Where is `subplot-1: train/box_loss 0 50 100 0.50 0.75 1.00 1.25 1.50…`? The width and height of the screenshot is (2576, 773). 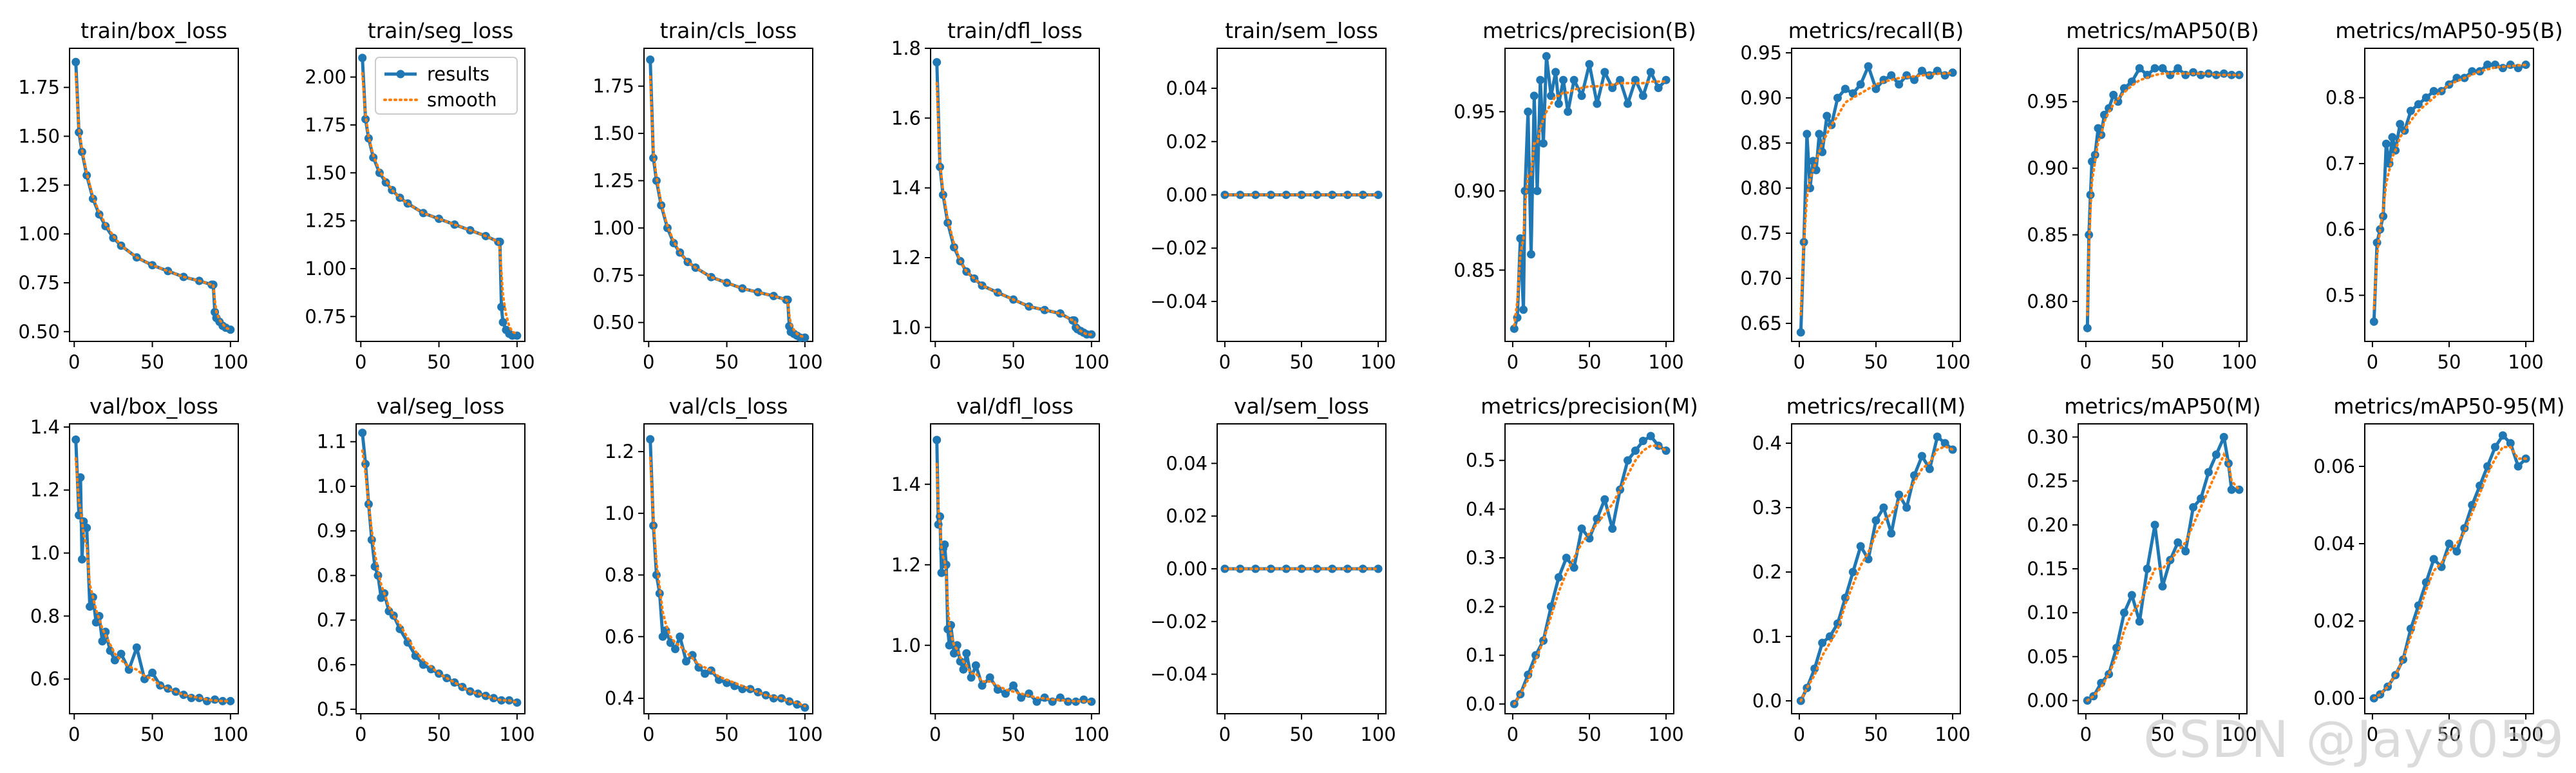
subplot-1: train/box_loss 0 50 100 0.50 0.75 1.00 1.25 1.50… is located at coordinates (133, 195).